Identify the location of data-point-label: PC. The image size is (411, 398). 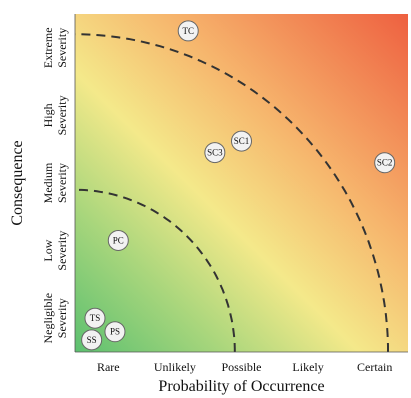
(118, 240).